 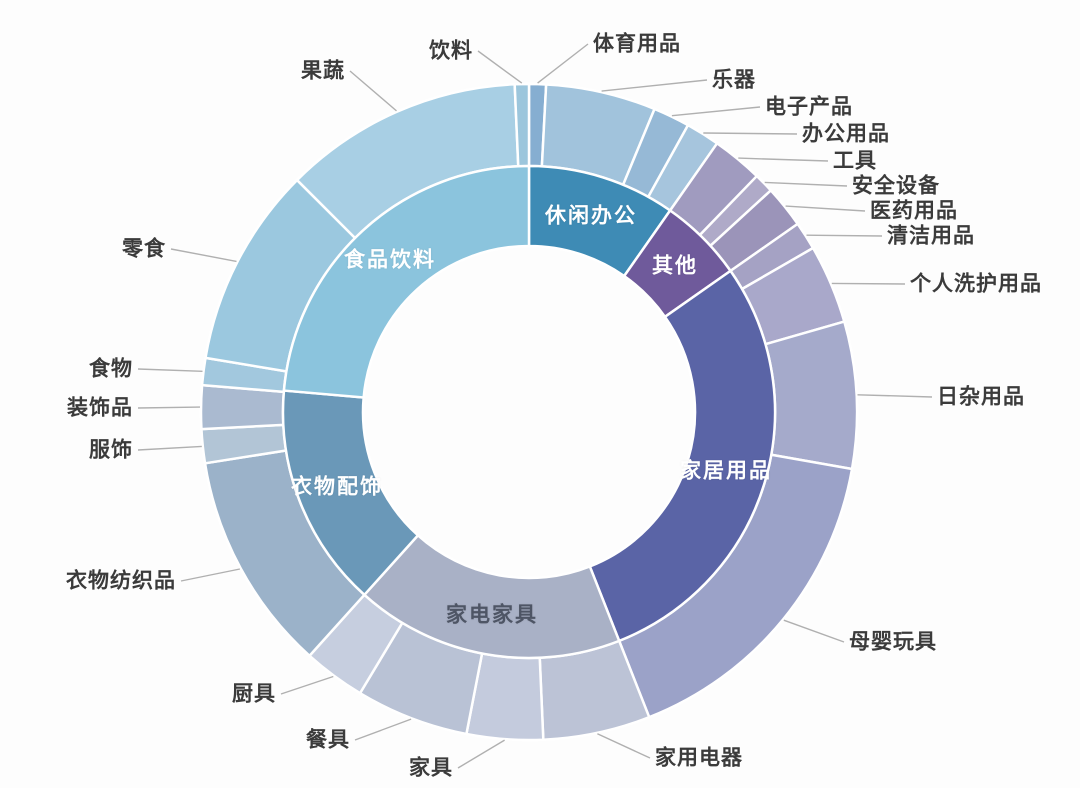 What do you see at coordinates (431, 767) in the screenshot?
I see `outer-label-furniture: 家具` at bounding box center [431, 767].